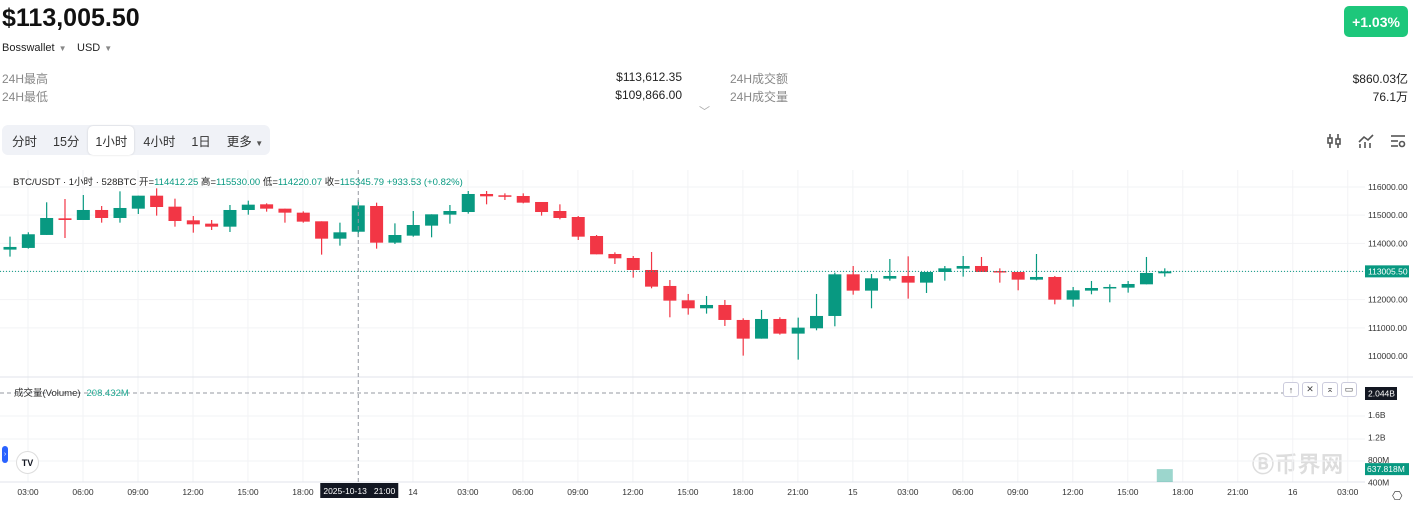 This screenshot has height=507, width=1413. I want to click on stat-turnover-value: $860.03亿, so click(1380, 79).